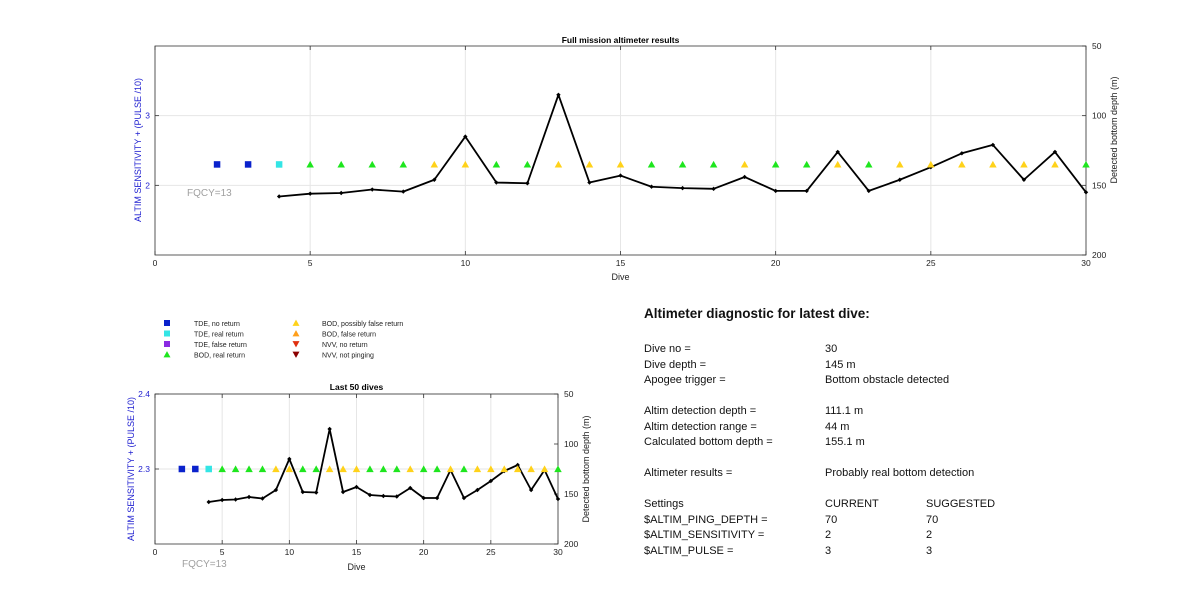  What do you see at coordinates (831, 349) in the screenshot?
I see `dive-no-value: 30` at bounding box center [831, 349].